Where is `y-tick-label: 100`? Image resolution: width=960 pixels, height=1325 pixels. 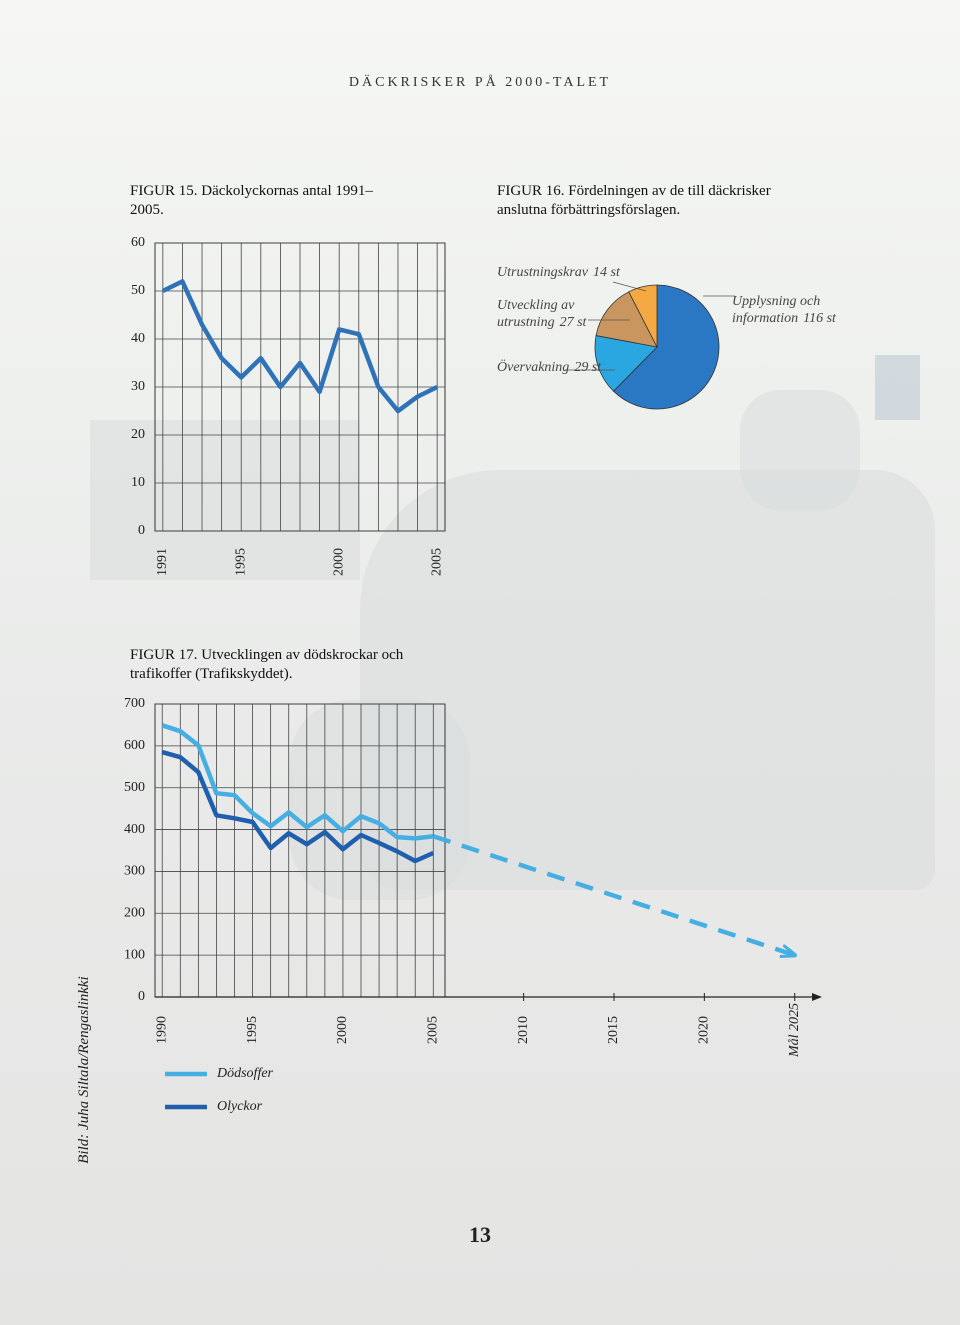
y-tick-label: 100 is located at coordinates (134, 954).